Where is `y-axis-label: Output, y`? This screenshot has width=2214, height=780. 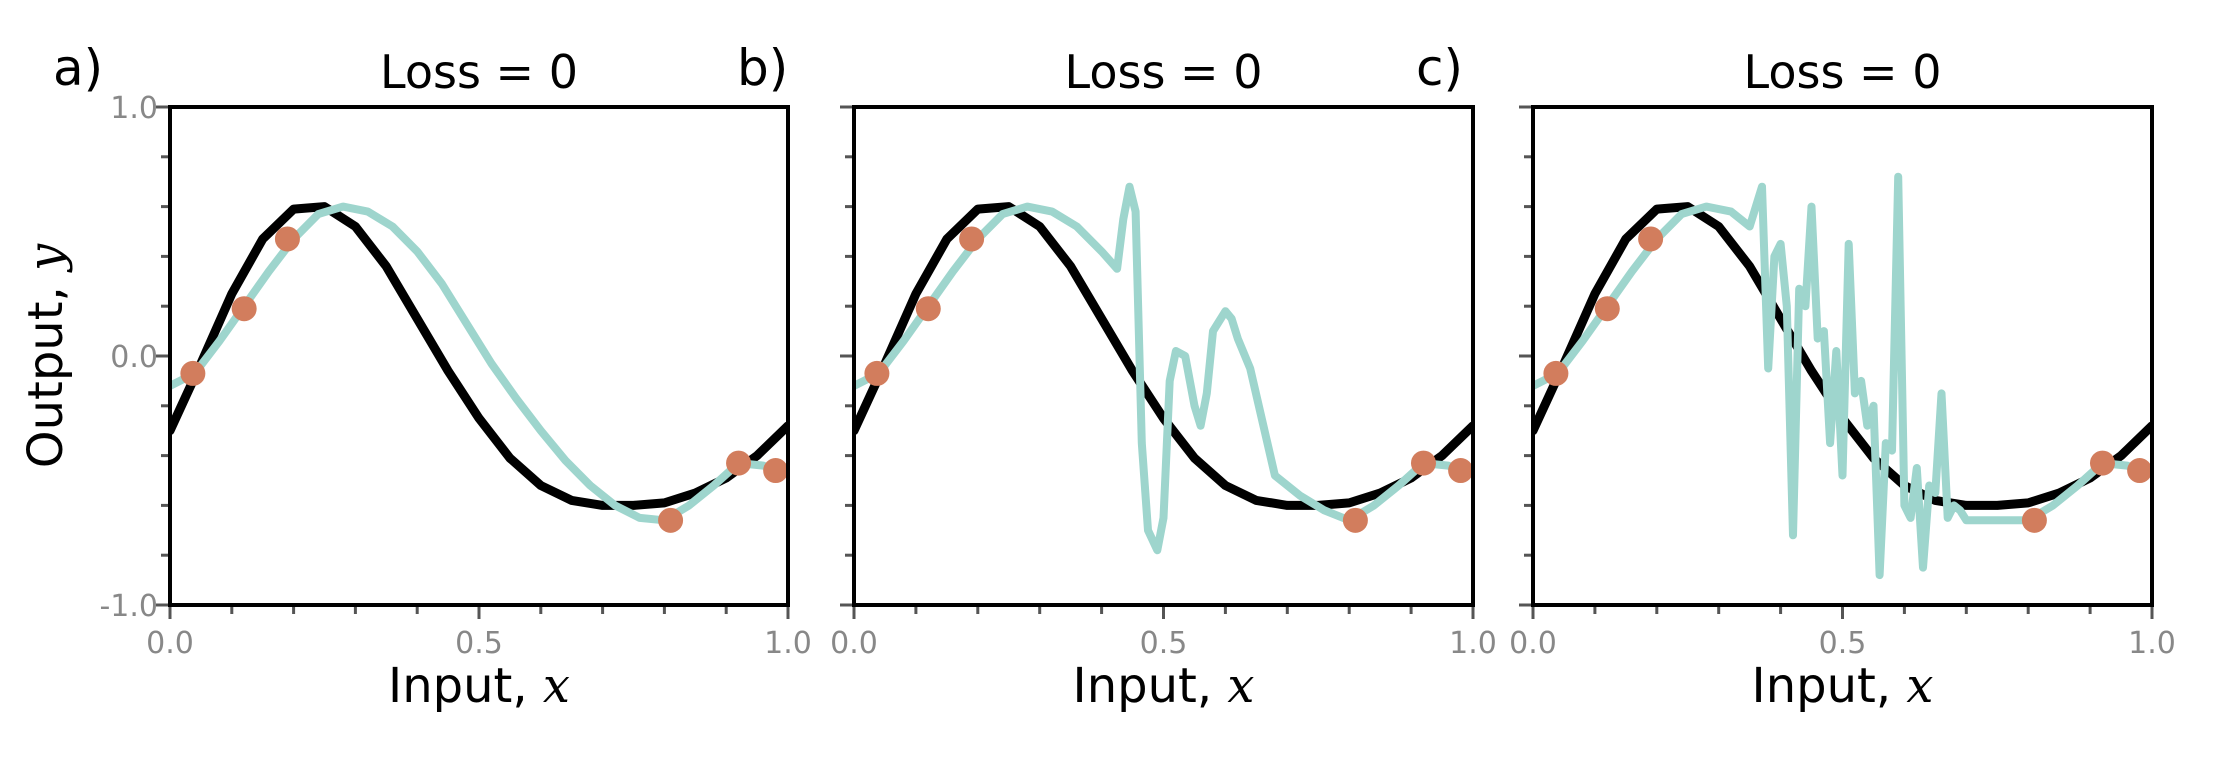
y-axis-label: Output, y is located at coordinates (46, 355).